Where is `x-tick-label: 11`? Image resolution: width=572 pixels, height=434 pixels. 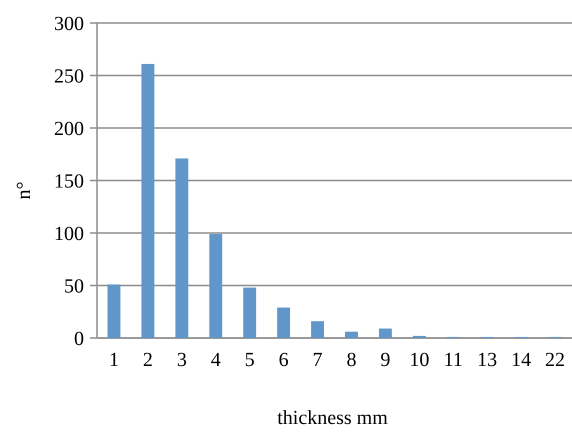
x-tick-label: 11 is located at coordinates (453, 360).